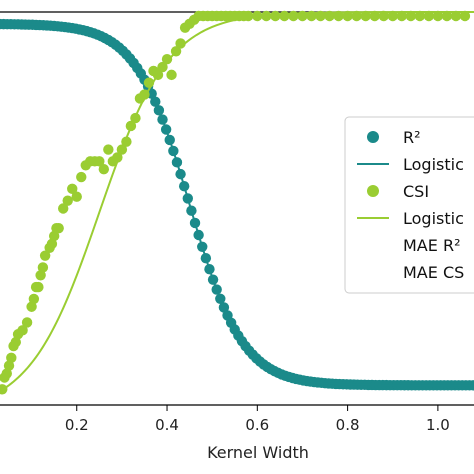 The image size is (474, 474). What do you see at coordinates (416, 191) in the screenshot?
I see `legend-label: CSI` at bounding box center [416, 191].